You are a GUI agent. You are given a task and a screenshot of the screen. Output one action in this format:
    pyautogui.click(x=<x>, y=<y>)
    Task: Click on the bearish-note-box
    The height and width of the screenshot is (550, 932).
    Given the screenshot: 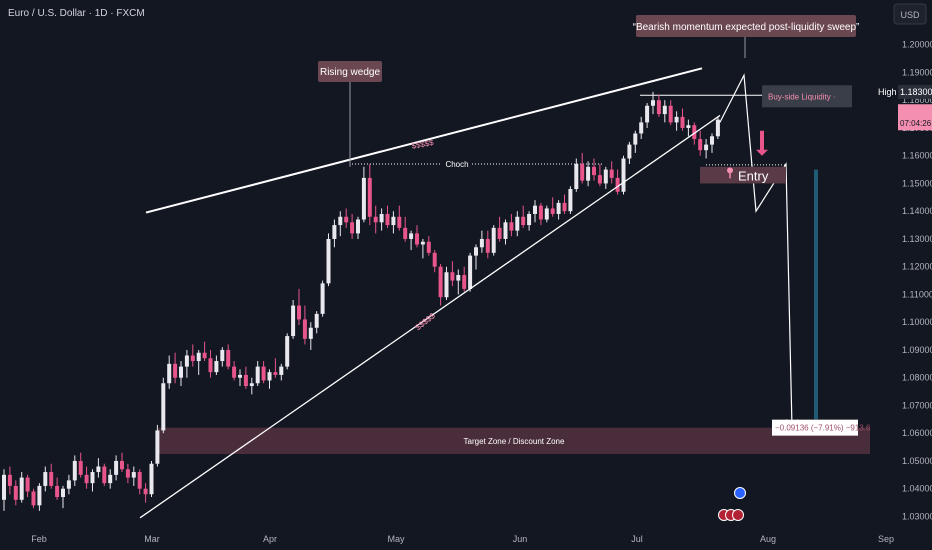 What is the action you would take?
    pyautogui.click(x=746, y=26)
    